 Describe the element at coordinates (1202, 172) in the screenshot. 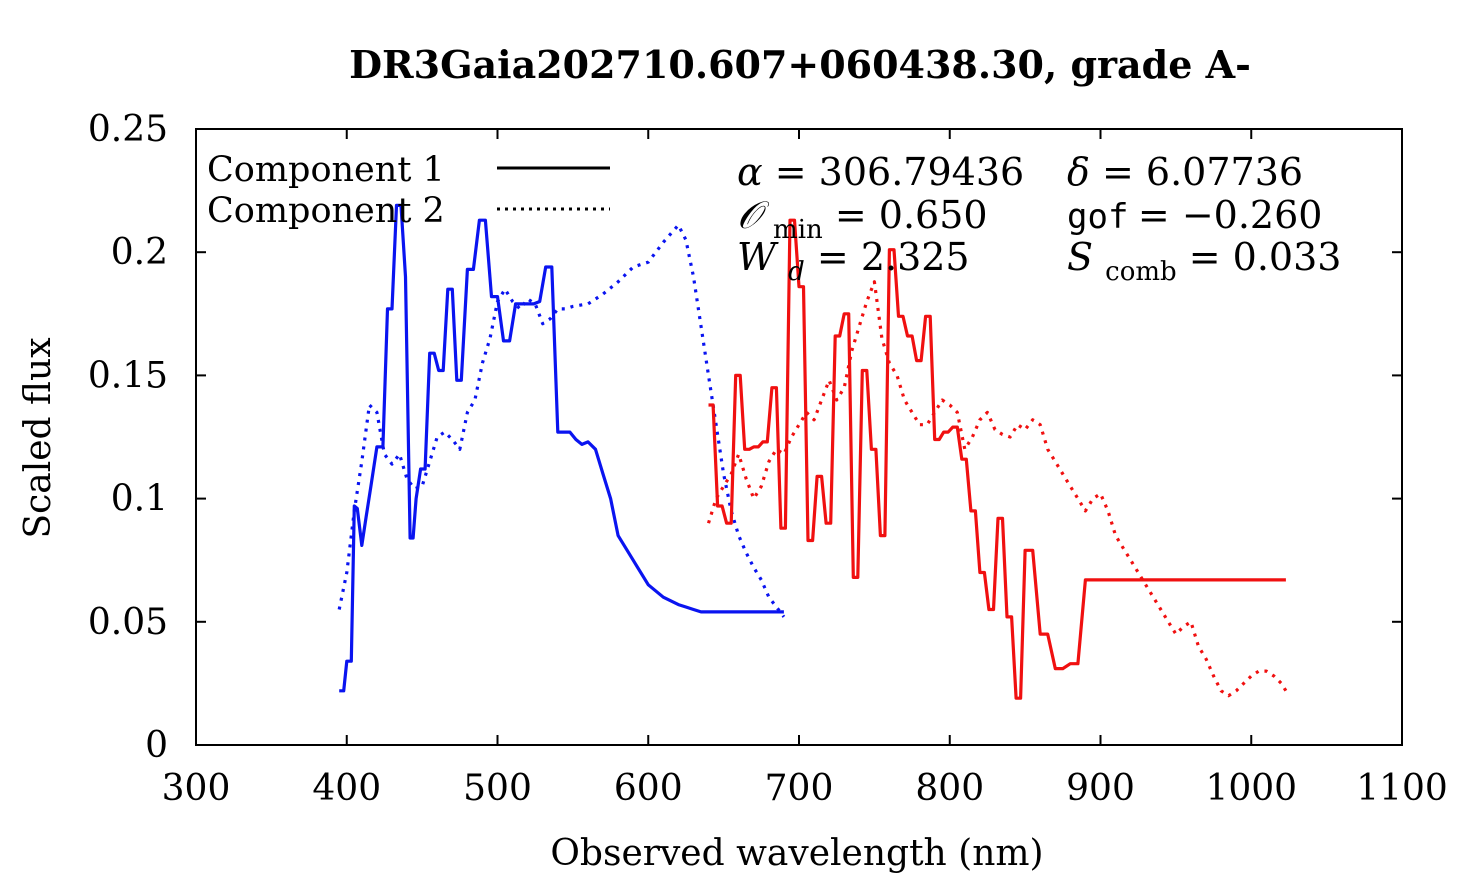

I see `annotation-delta-value: = 6.07736` at that location.